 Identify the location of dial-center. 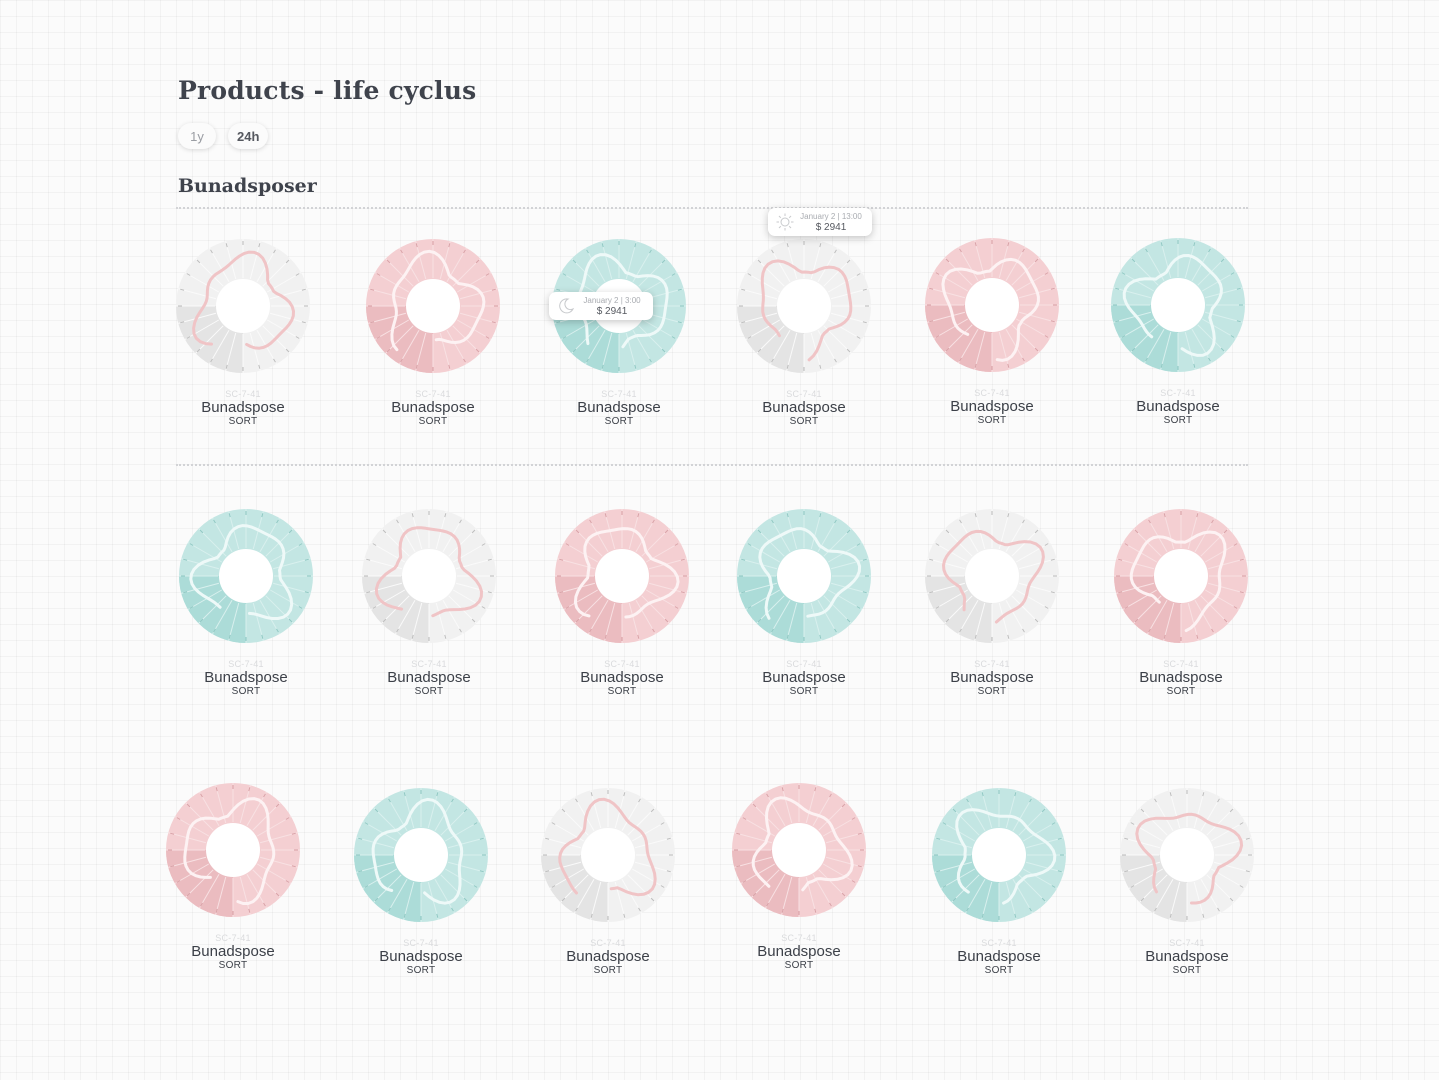
(243, 306).